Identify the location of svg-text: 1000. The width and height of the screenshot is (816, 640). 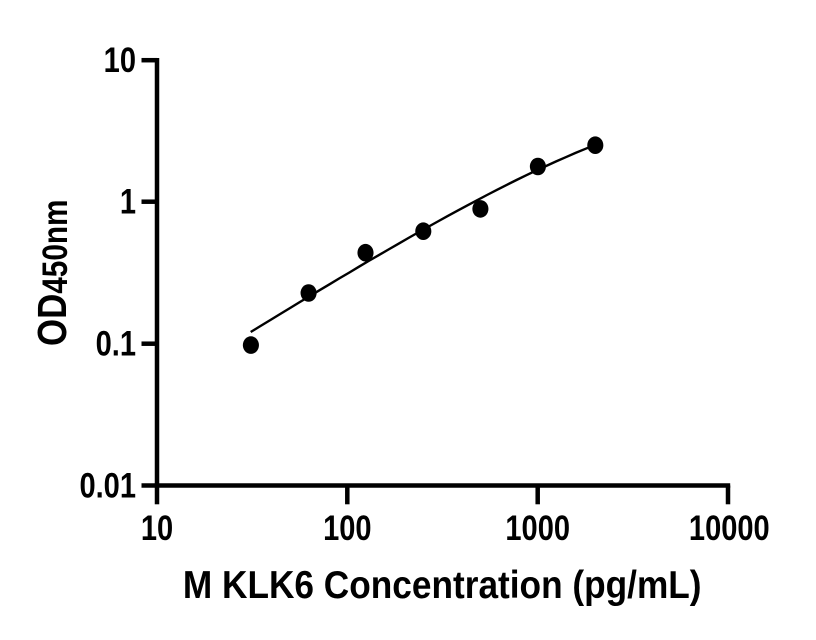
(537, 528).